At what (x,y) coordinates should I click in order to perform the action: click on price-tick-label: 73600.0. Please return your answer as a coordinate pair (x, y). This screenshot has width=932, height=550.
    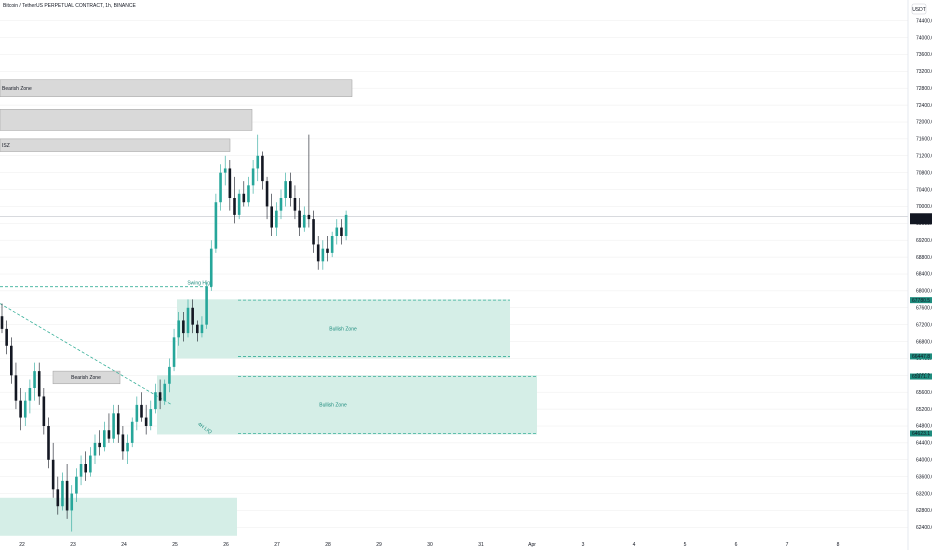
    Looking at the image, I should click on (924, 55).